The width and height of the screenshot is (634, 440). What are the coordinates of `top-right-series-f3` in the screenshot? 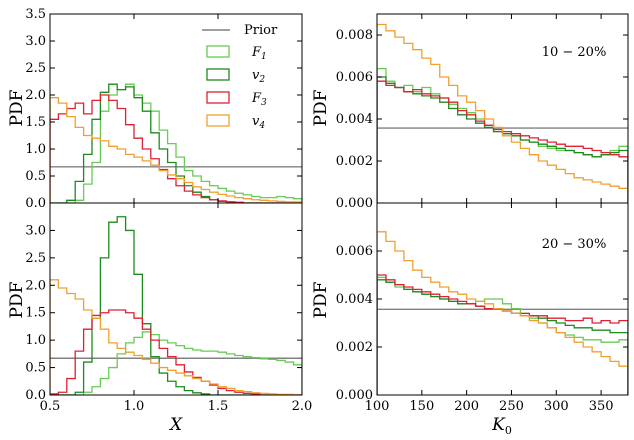 It's located at (502, 141).